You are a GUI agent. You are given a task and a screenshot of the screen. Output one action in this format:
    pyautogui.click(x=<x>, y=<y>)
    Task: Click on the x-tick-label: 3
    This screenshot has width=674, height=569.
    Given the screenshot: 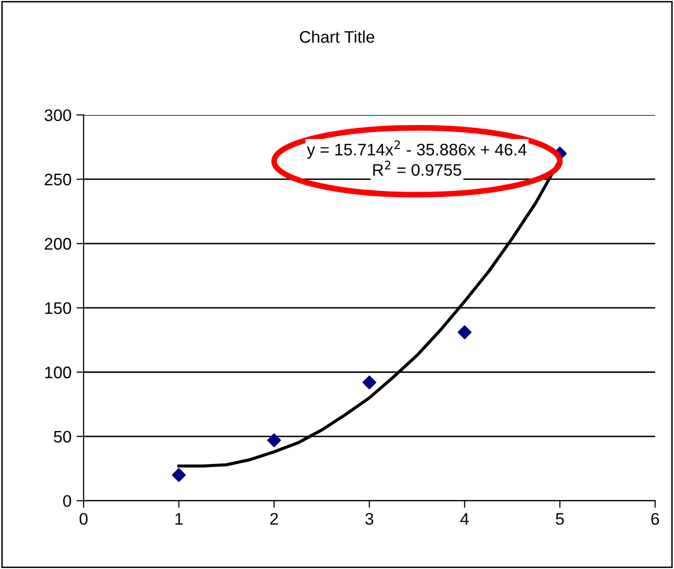 What is the action you would take?
    pyautogui.click(x=369, y=518)
    